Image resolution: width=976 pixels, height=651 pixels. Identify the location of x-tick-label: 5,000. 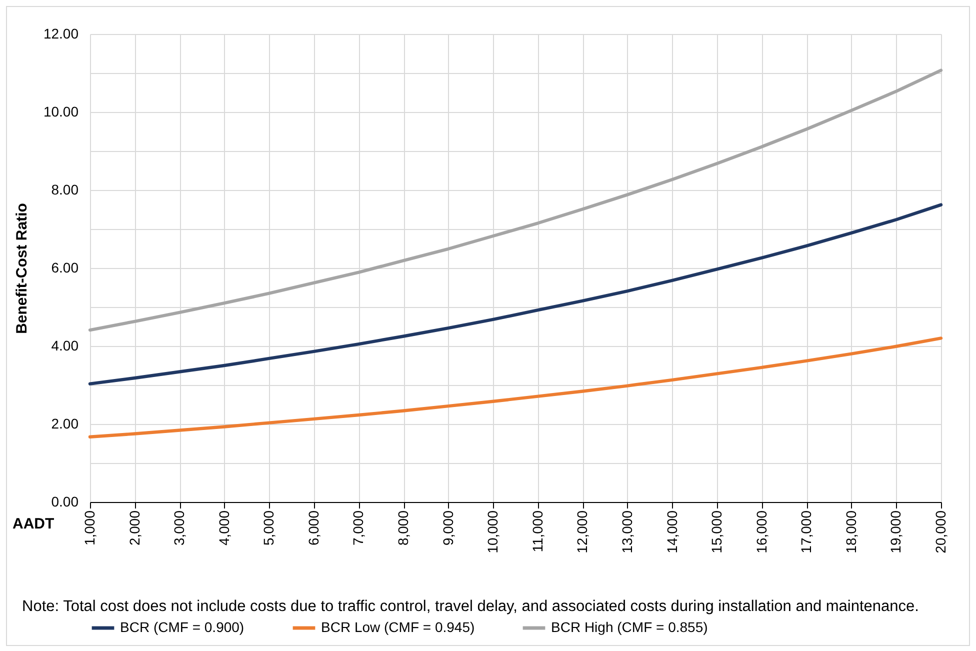
(268, 528).